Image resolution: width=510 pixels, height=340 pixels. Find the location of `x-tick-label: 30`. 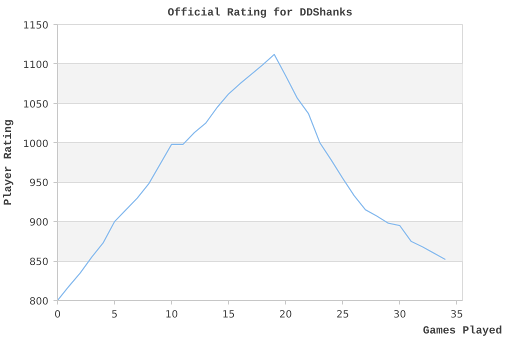

x-tick-label: 30 is located at coordinates (399, 315).